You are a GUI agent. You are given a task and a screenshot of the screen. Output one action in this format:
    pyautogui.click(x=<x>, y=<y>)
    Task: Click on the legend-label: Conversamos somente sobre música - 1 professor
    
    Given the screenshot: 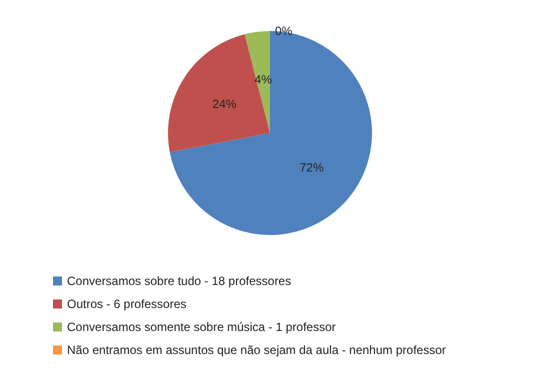 What is the action you would take?
    pyautogui.click(x=201, y=327)
    